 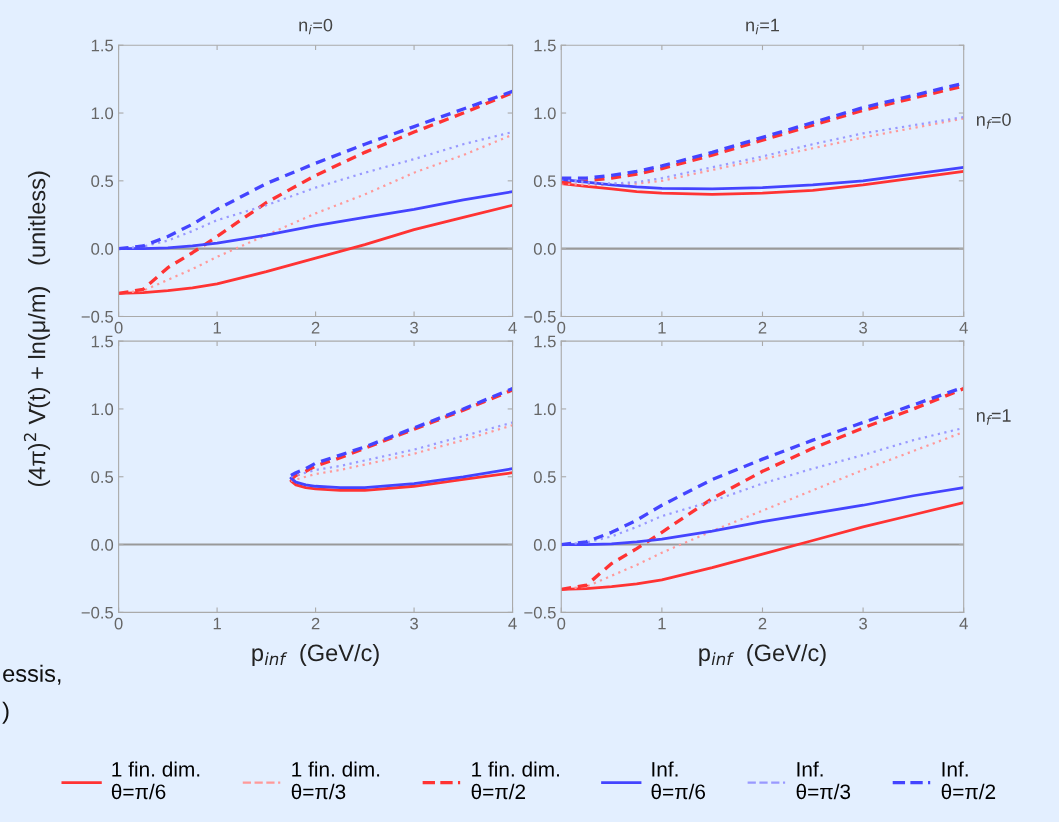 What do you see at coordinates (515, 780) in the screenshot?
I see `legend-label: 1 fin. dim. θ=π/2` at bounding box center [515, 780].